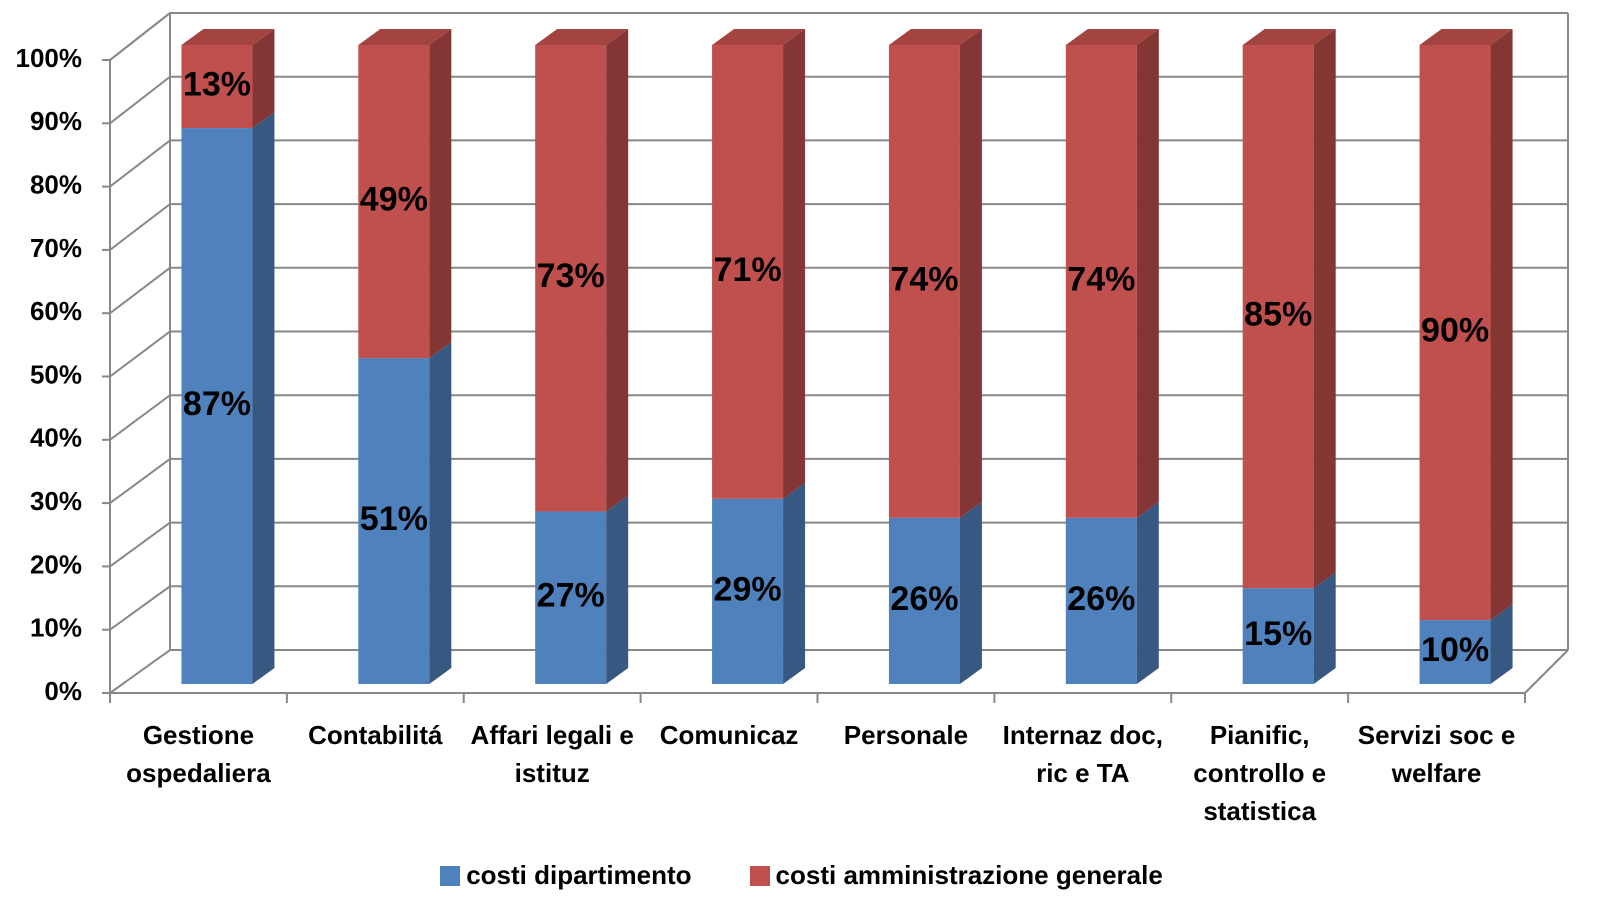 This screenshot has height=913, width=1603. I want to click on y-tick-label: 90%, so click(56, 121).